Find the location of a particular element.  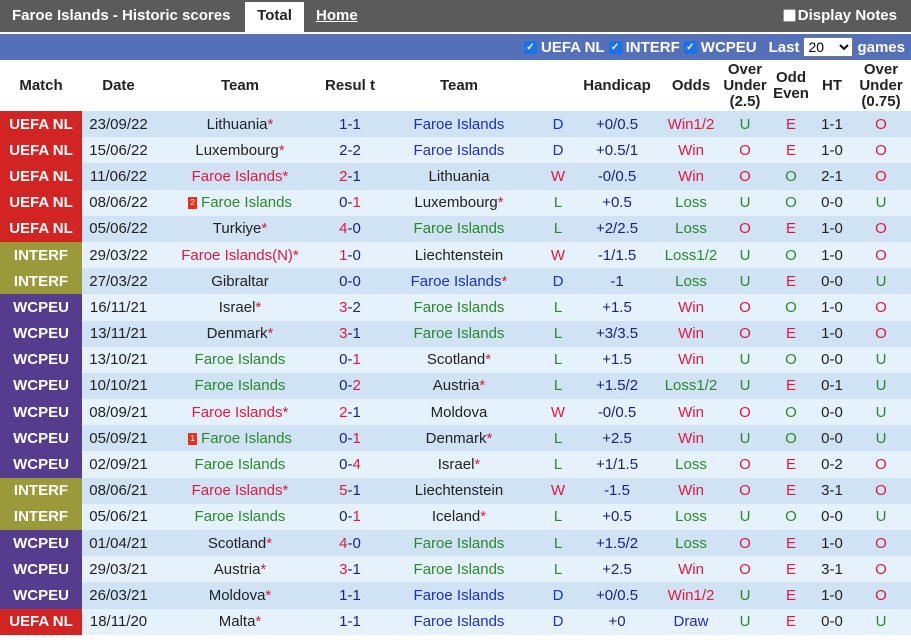

away-team: Denmark* is located at coordinates (459, 438).